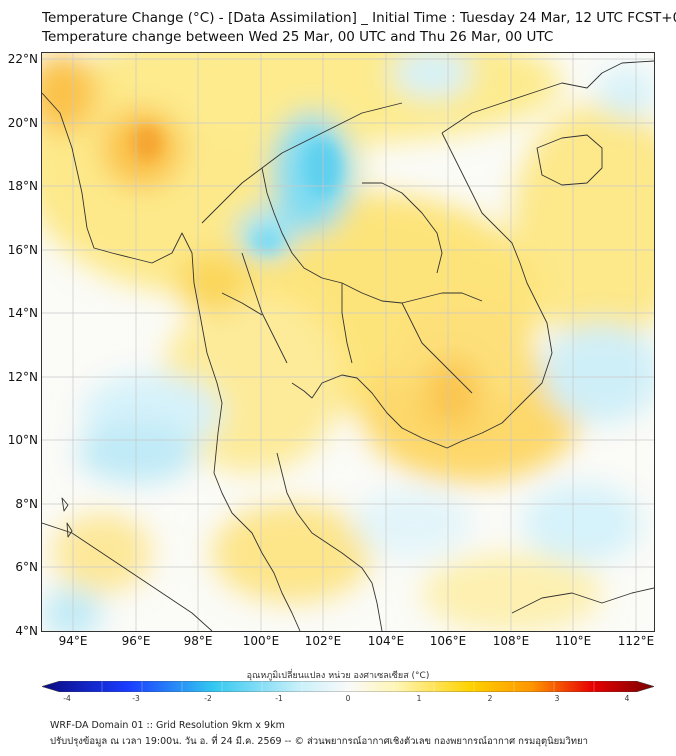 The width and height of the screenshot is (676, 756). What do you see at coordinates (386, 641) in the screenshot?
I see `lon-label-104e: 104°E` at bounding box center [386, 641].